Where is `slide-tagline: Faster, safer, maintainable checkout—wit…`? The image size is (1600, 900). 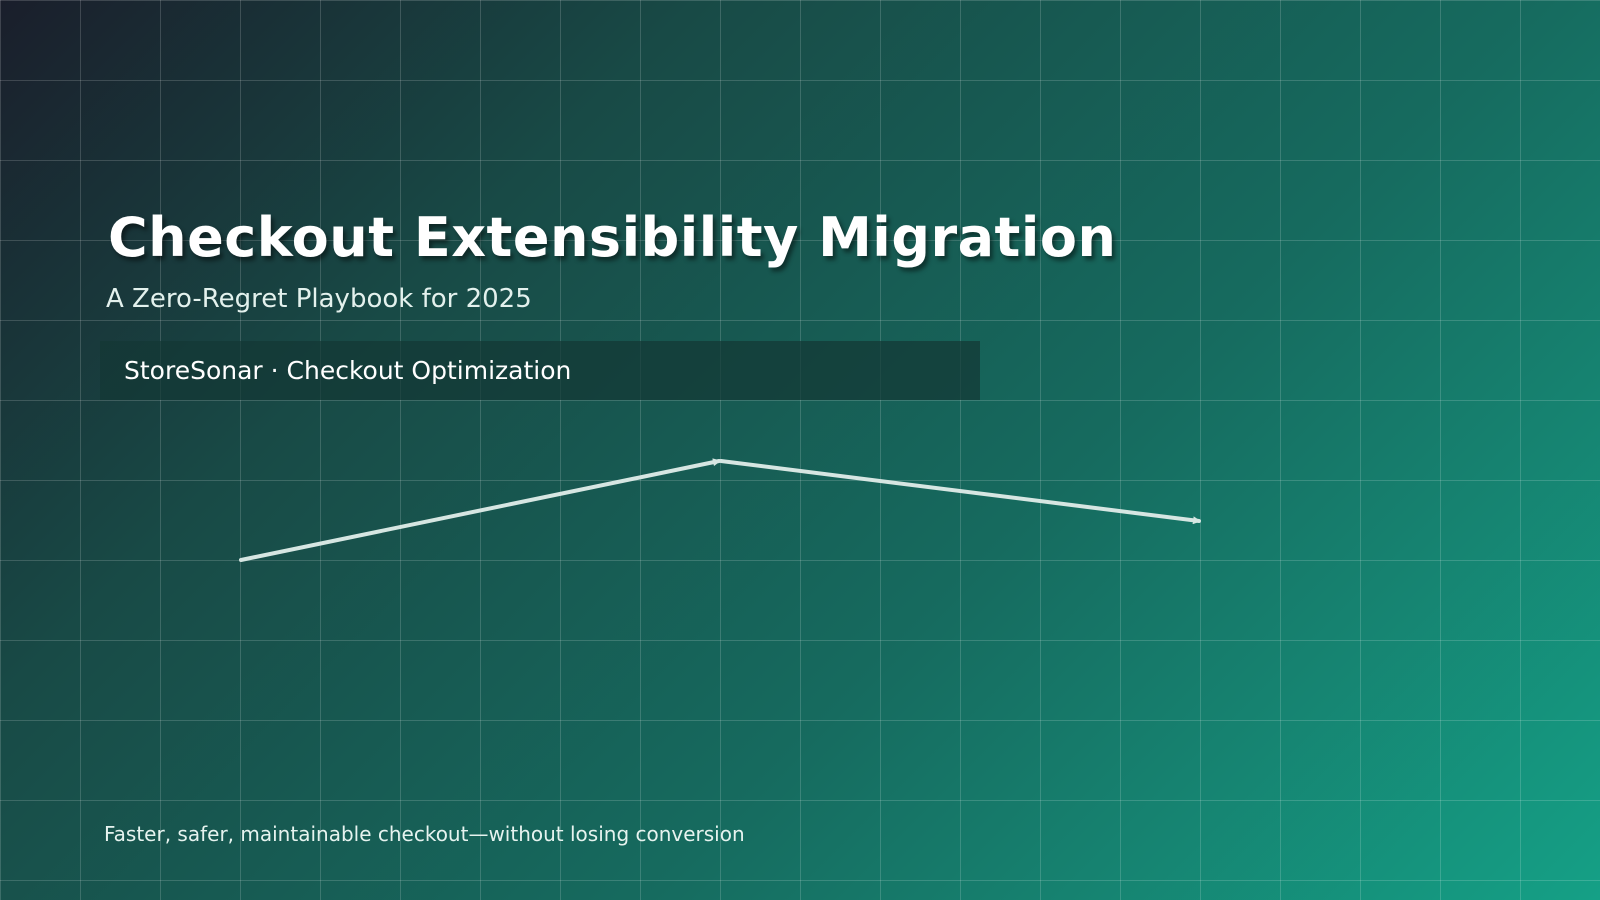
slide-tagline: Faster, safer, maintainable checkout—wit… is located at coordinates (424, 834).